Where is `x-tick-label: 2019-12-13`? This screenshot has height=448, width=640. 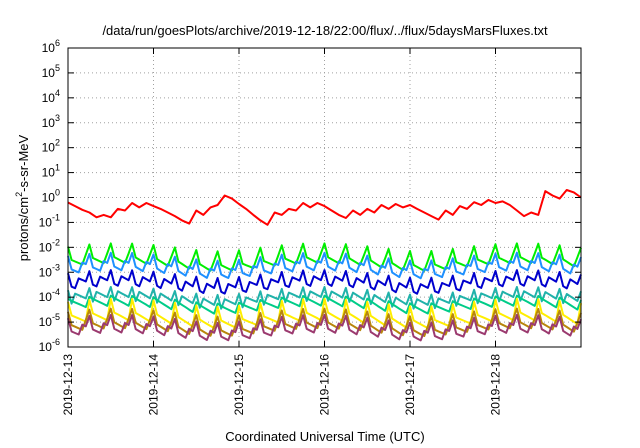
x-tick-label: 2019-12-13 is located at coordinates (68, 385).